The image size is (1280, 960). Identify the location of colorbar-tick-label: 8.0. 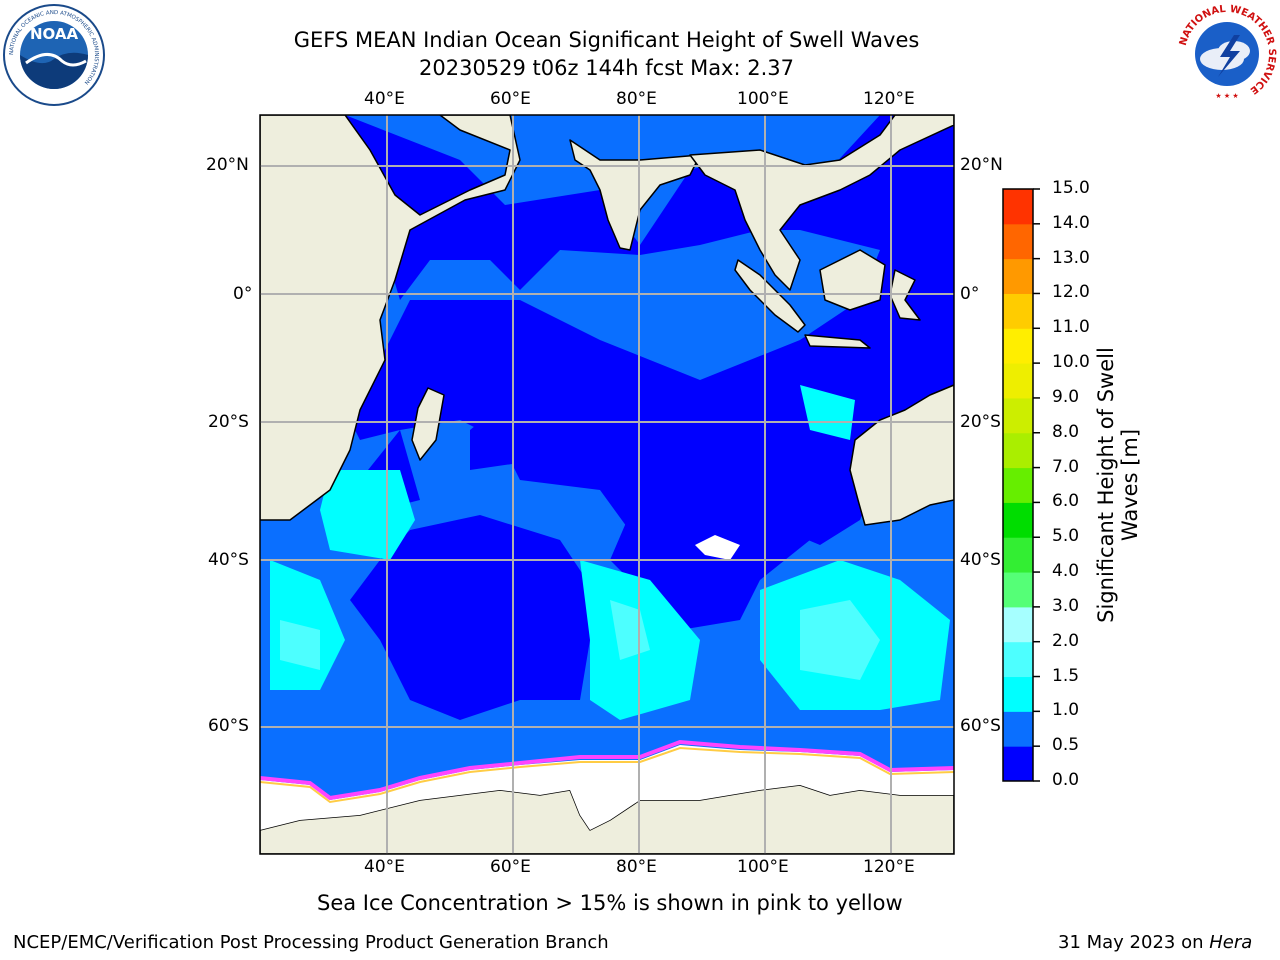
(1066, 431).